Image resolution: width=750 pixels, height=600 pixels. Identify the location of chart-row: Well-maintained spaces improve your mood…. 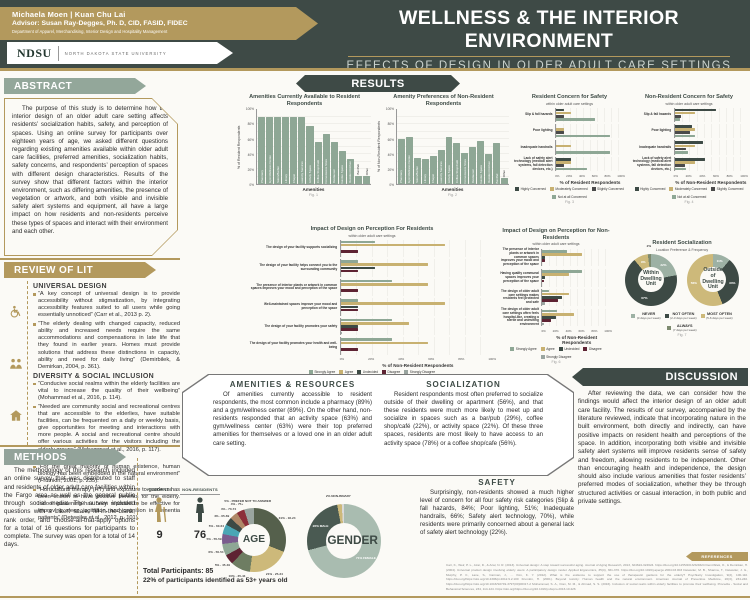
(372, 307).